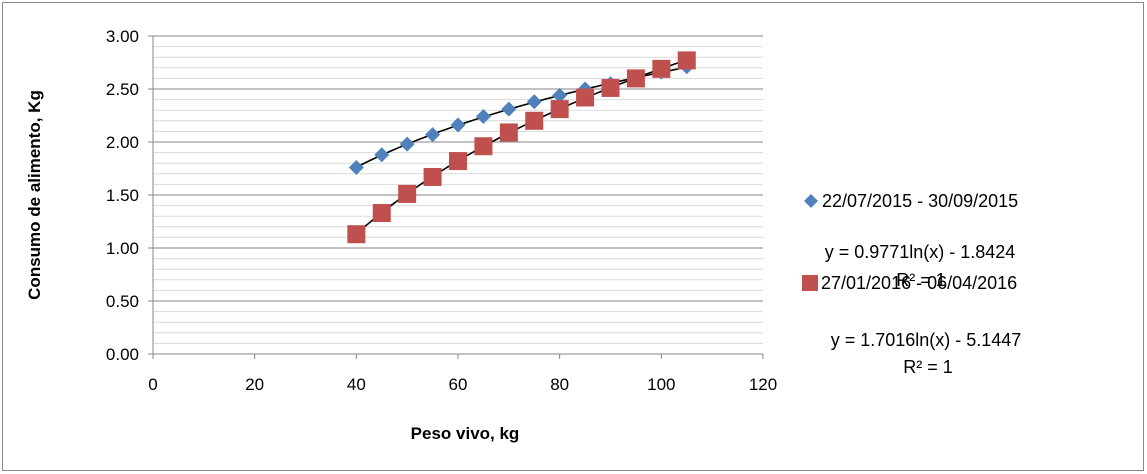 The height and width of the screenshot is (474, 1147). What do you see at coordinates (122, 195) in the screenshot?
I see `y-tick-label: 1.50` at bounding box center [122, 195].